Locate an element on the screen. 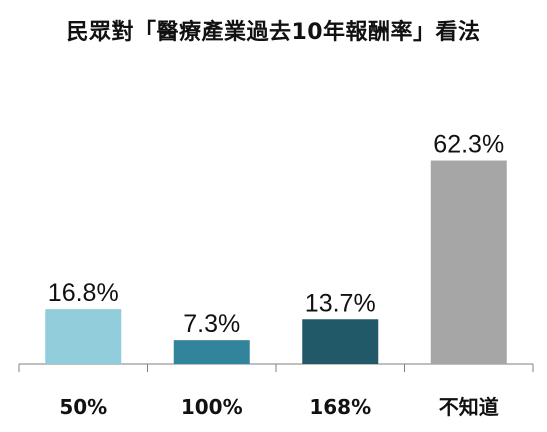 This screenshot has width=547, height=432. chart-title: 民眾對「醫療產業過去10年報酬率」看法 is located at coordinates (273, 32).